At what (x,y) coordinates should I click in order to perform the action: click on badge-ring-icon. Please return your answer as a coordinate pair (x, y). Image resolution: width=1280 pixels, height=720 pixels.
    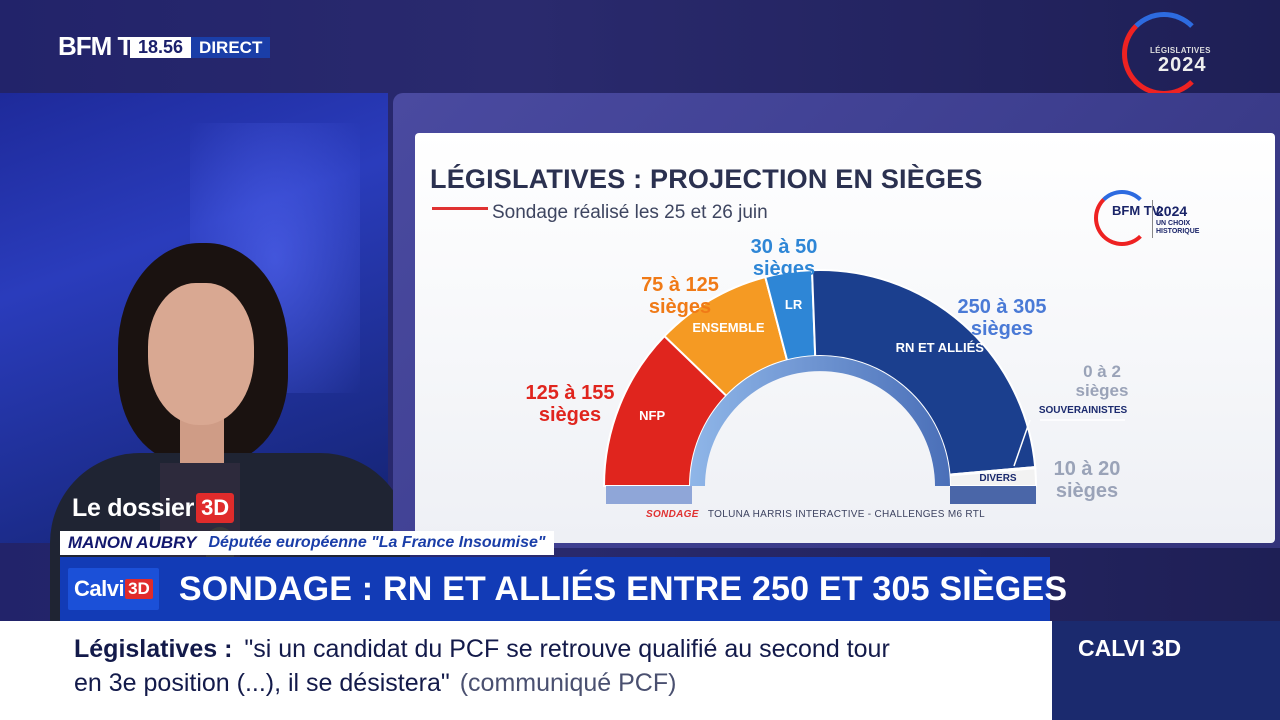
    Looking at the image, I should click on (1122, 218).